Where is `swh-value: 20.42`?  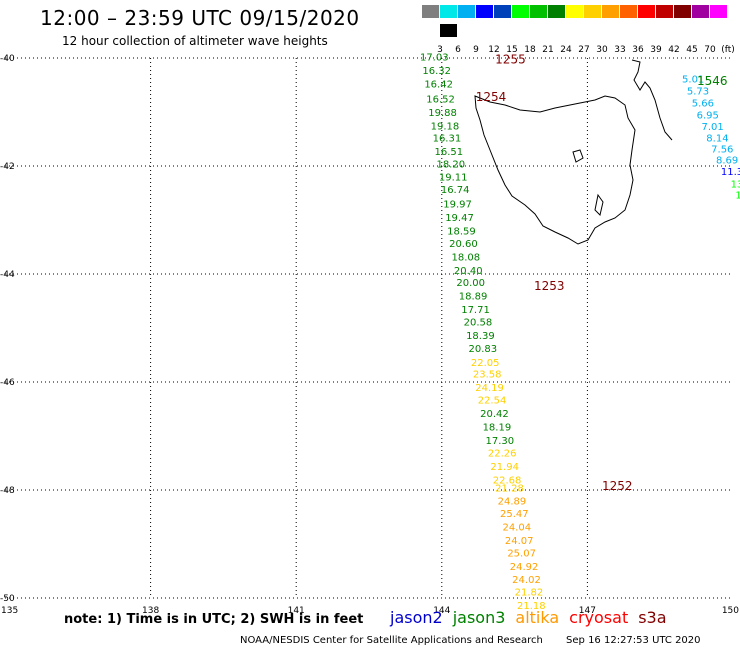 swh-value: 20.42 is located at coordinates (494, 414).